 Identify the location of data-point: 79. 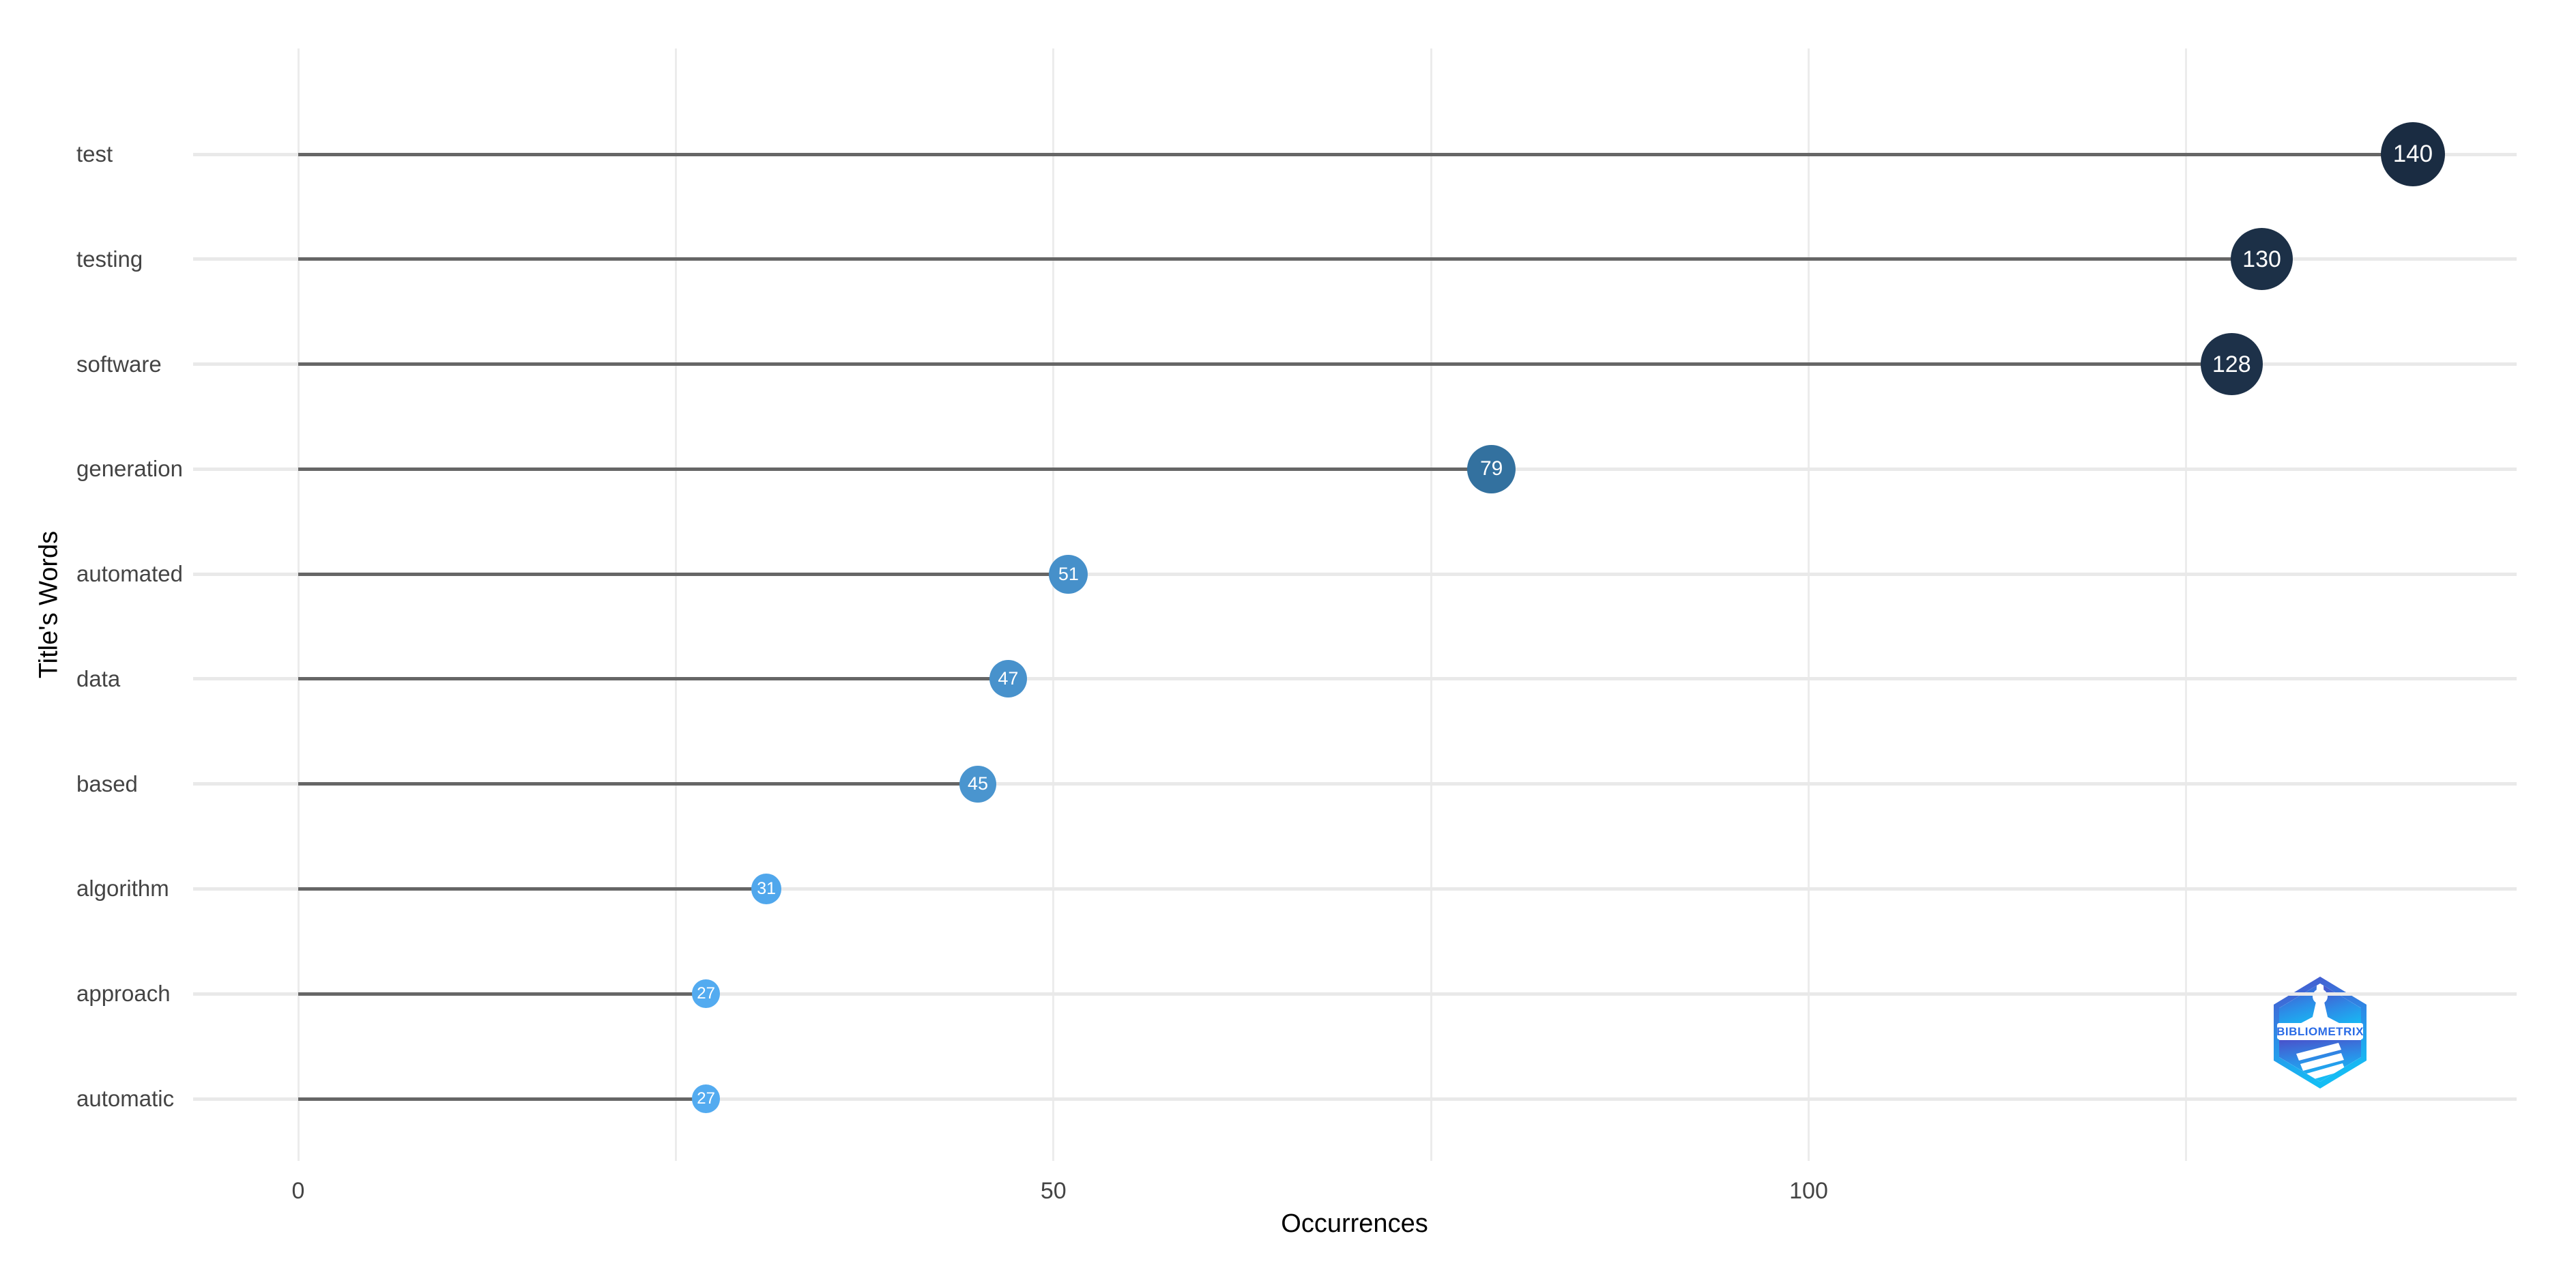
(1491, 469).